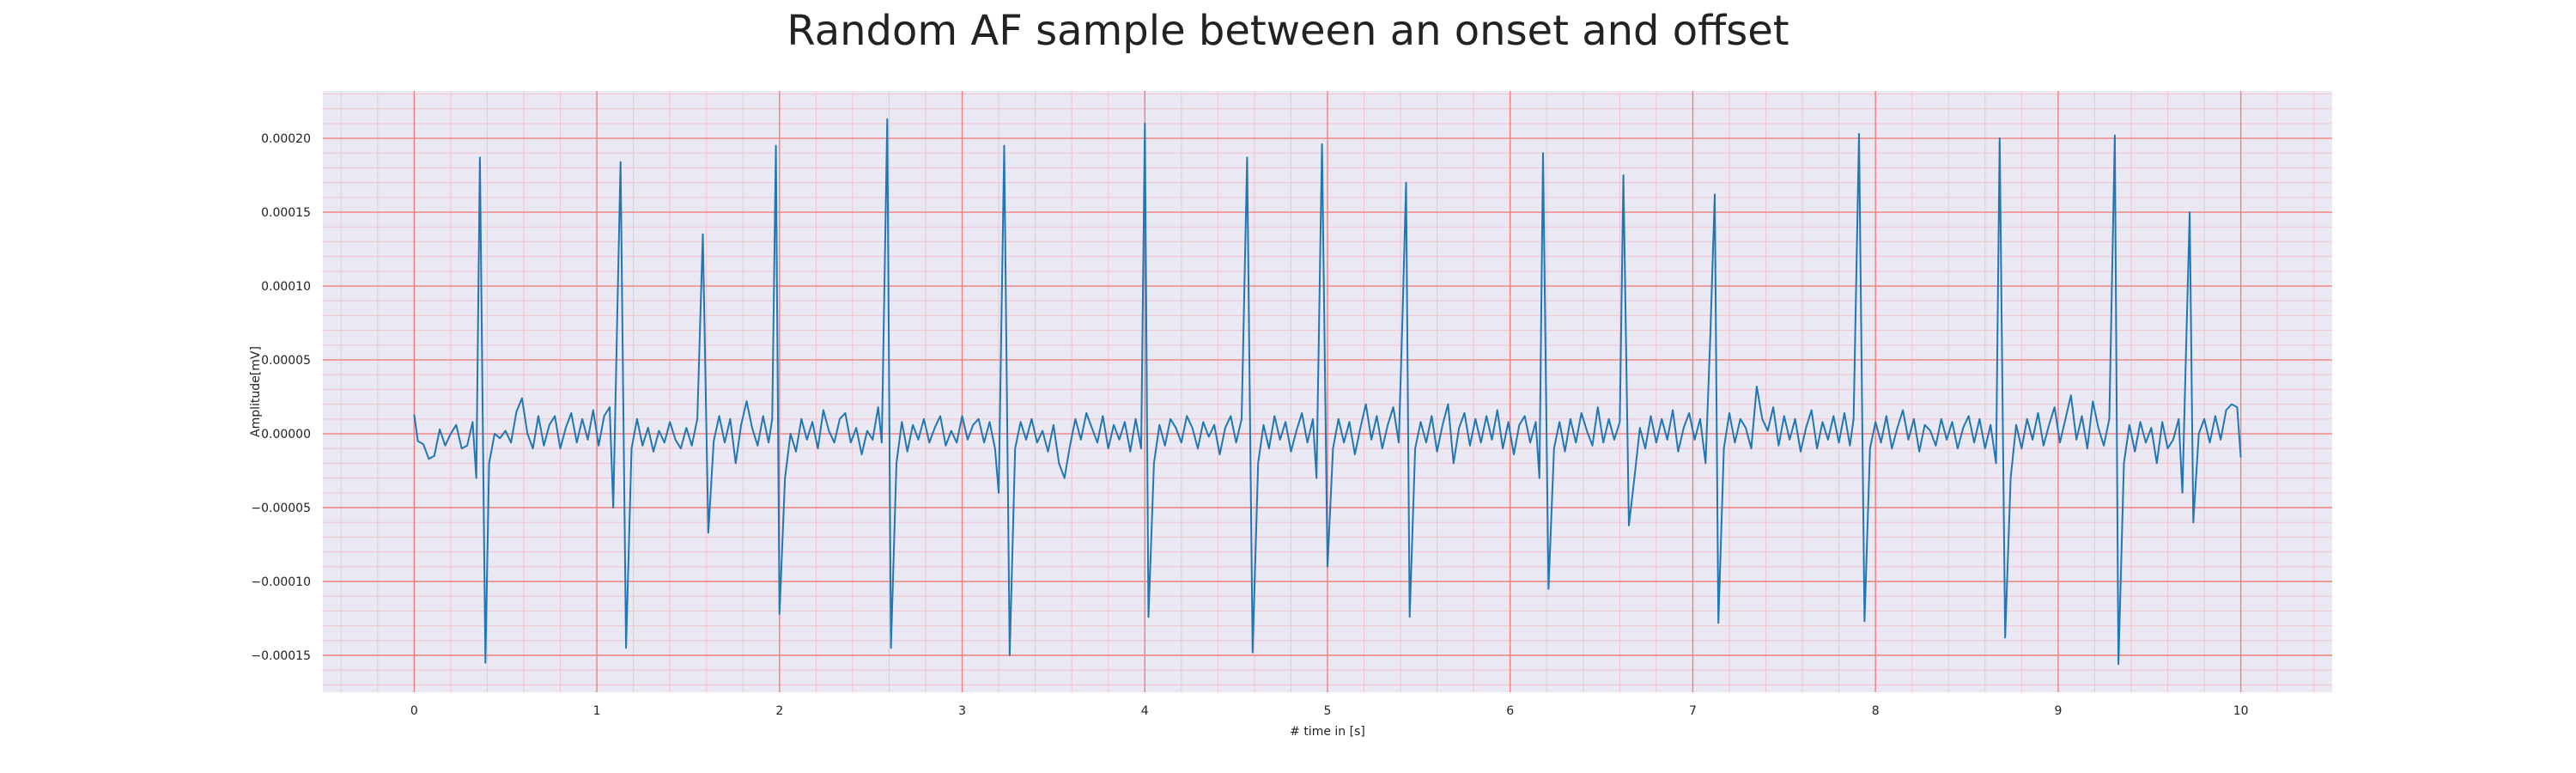 This screenshot has width=2576, height=773. I want to click on x-tick-label: 4, so click(1145, 711).